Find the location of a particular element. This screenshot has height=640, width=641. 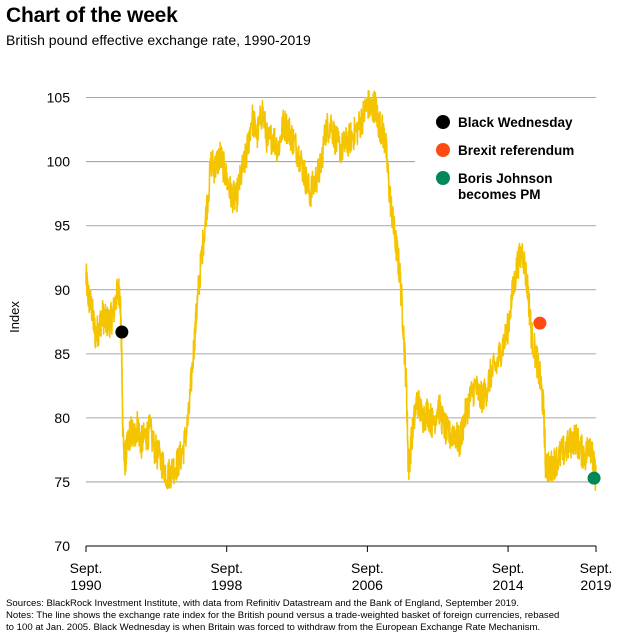

x-tick-label-year-2014: 2014 is located at coordinates (507, 585).